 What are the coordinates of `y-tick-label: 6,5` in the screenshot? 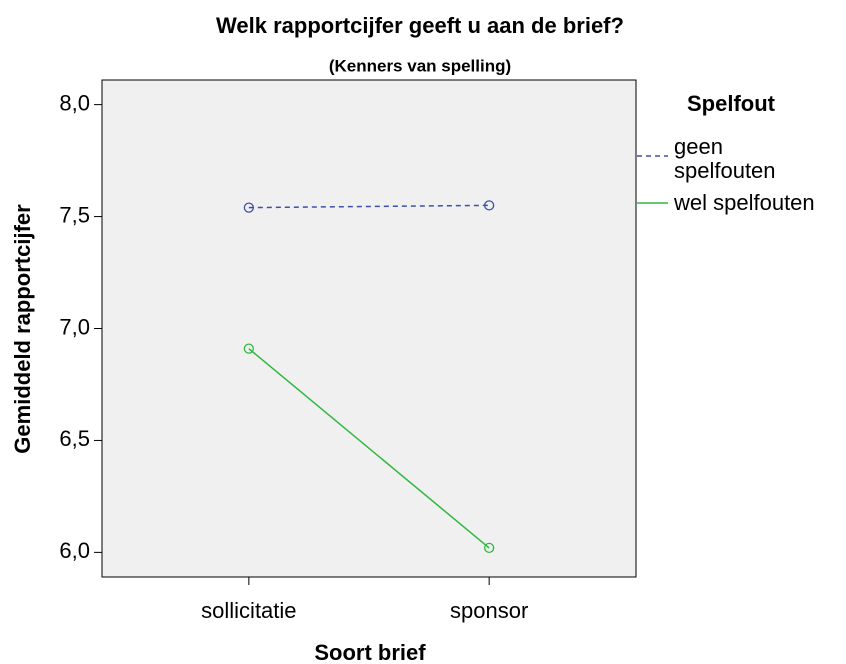 It's located at (74, 438).